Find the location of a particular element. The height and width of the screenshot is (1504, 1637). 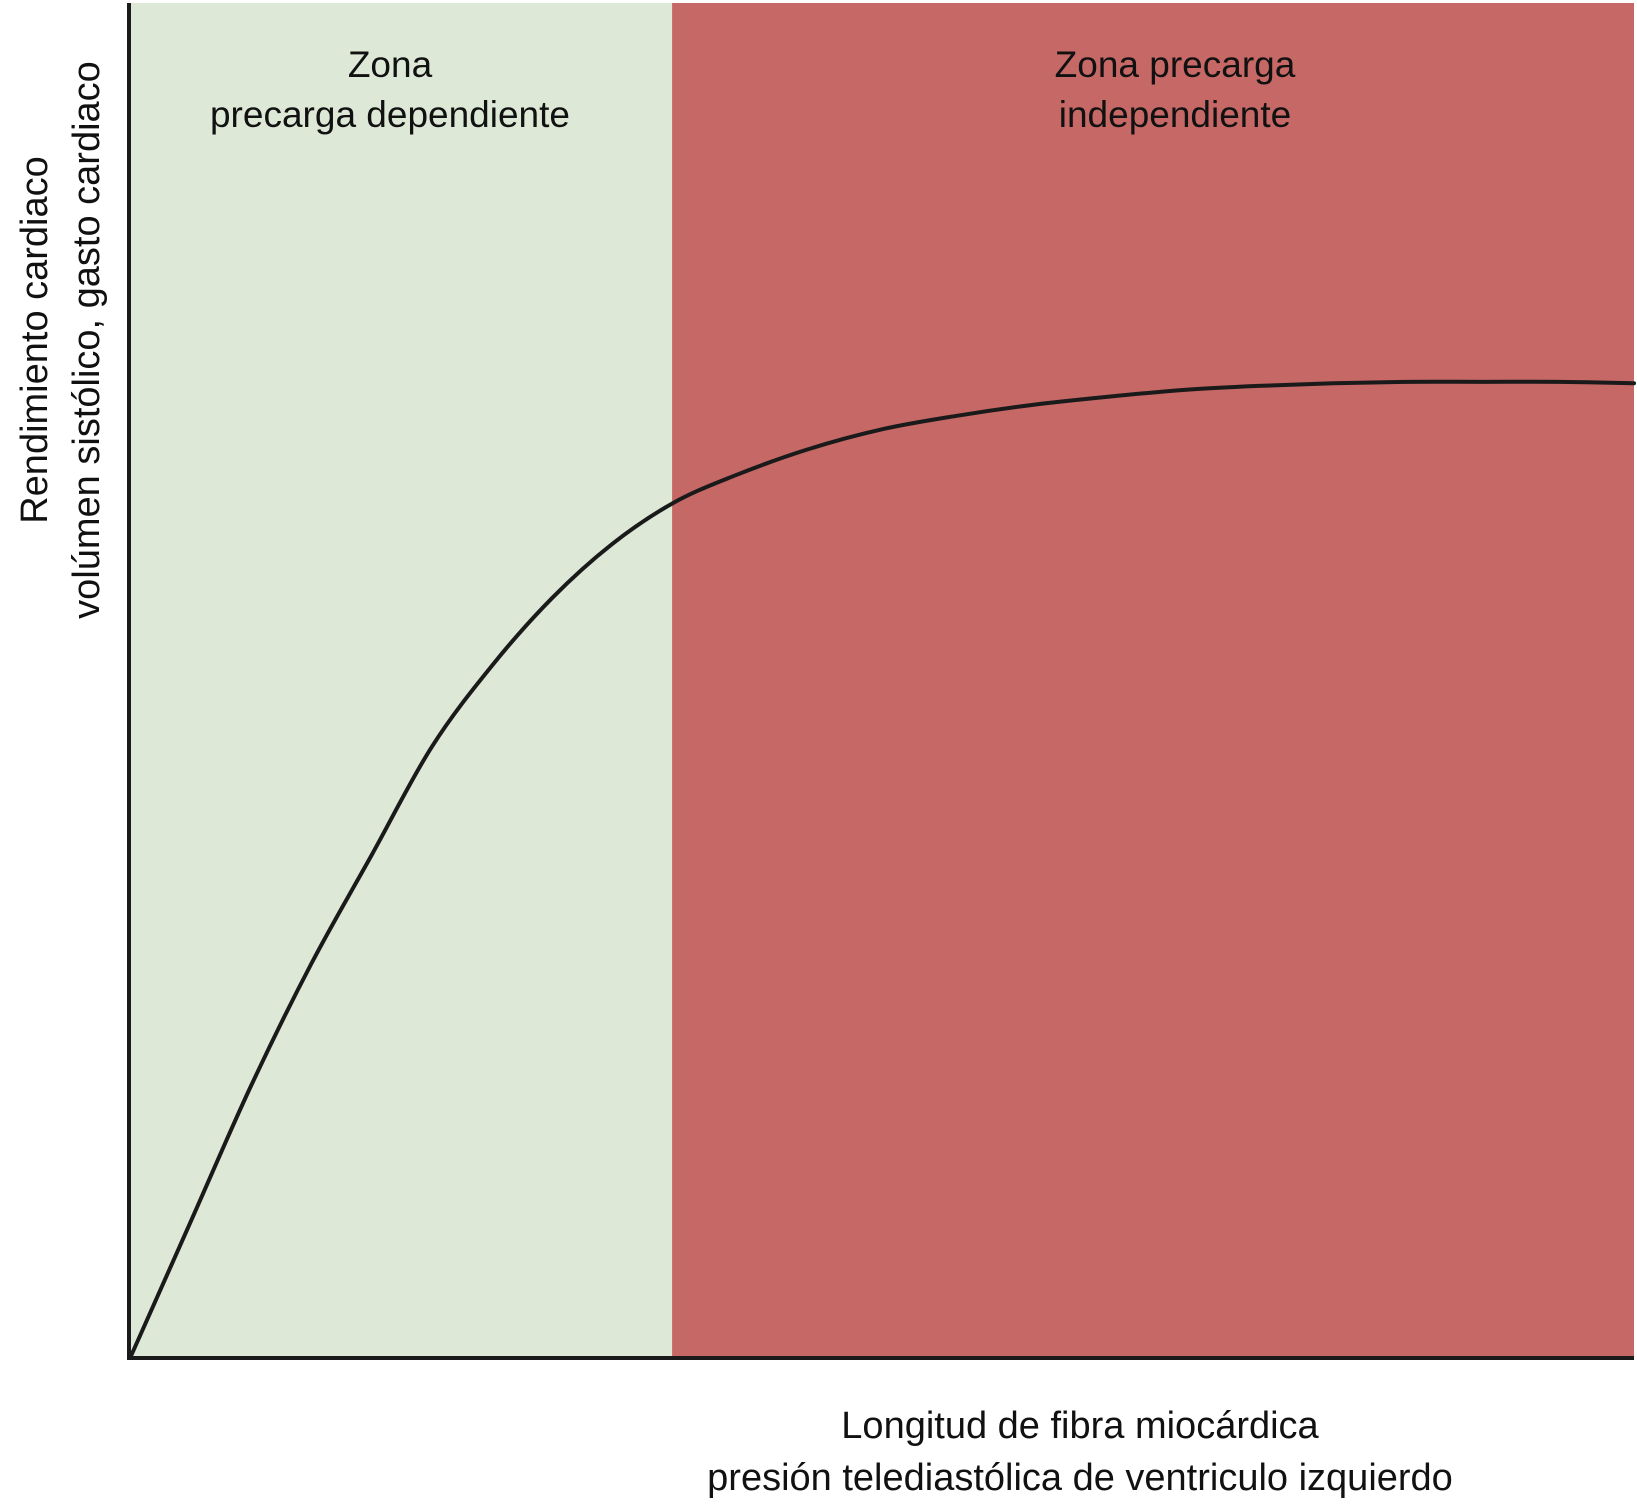

y-axis-title-line1: Rendimiento cardiaco is located at coordinates (35, 340).